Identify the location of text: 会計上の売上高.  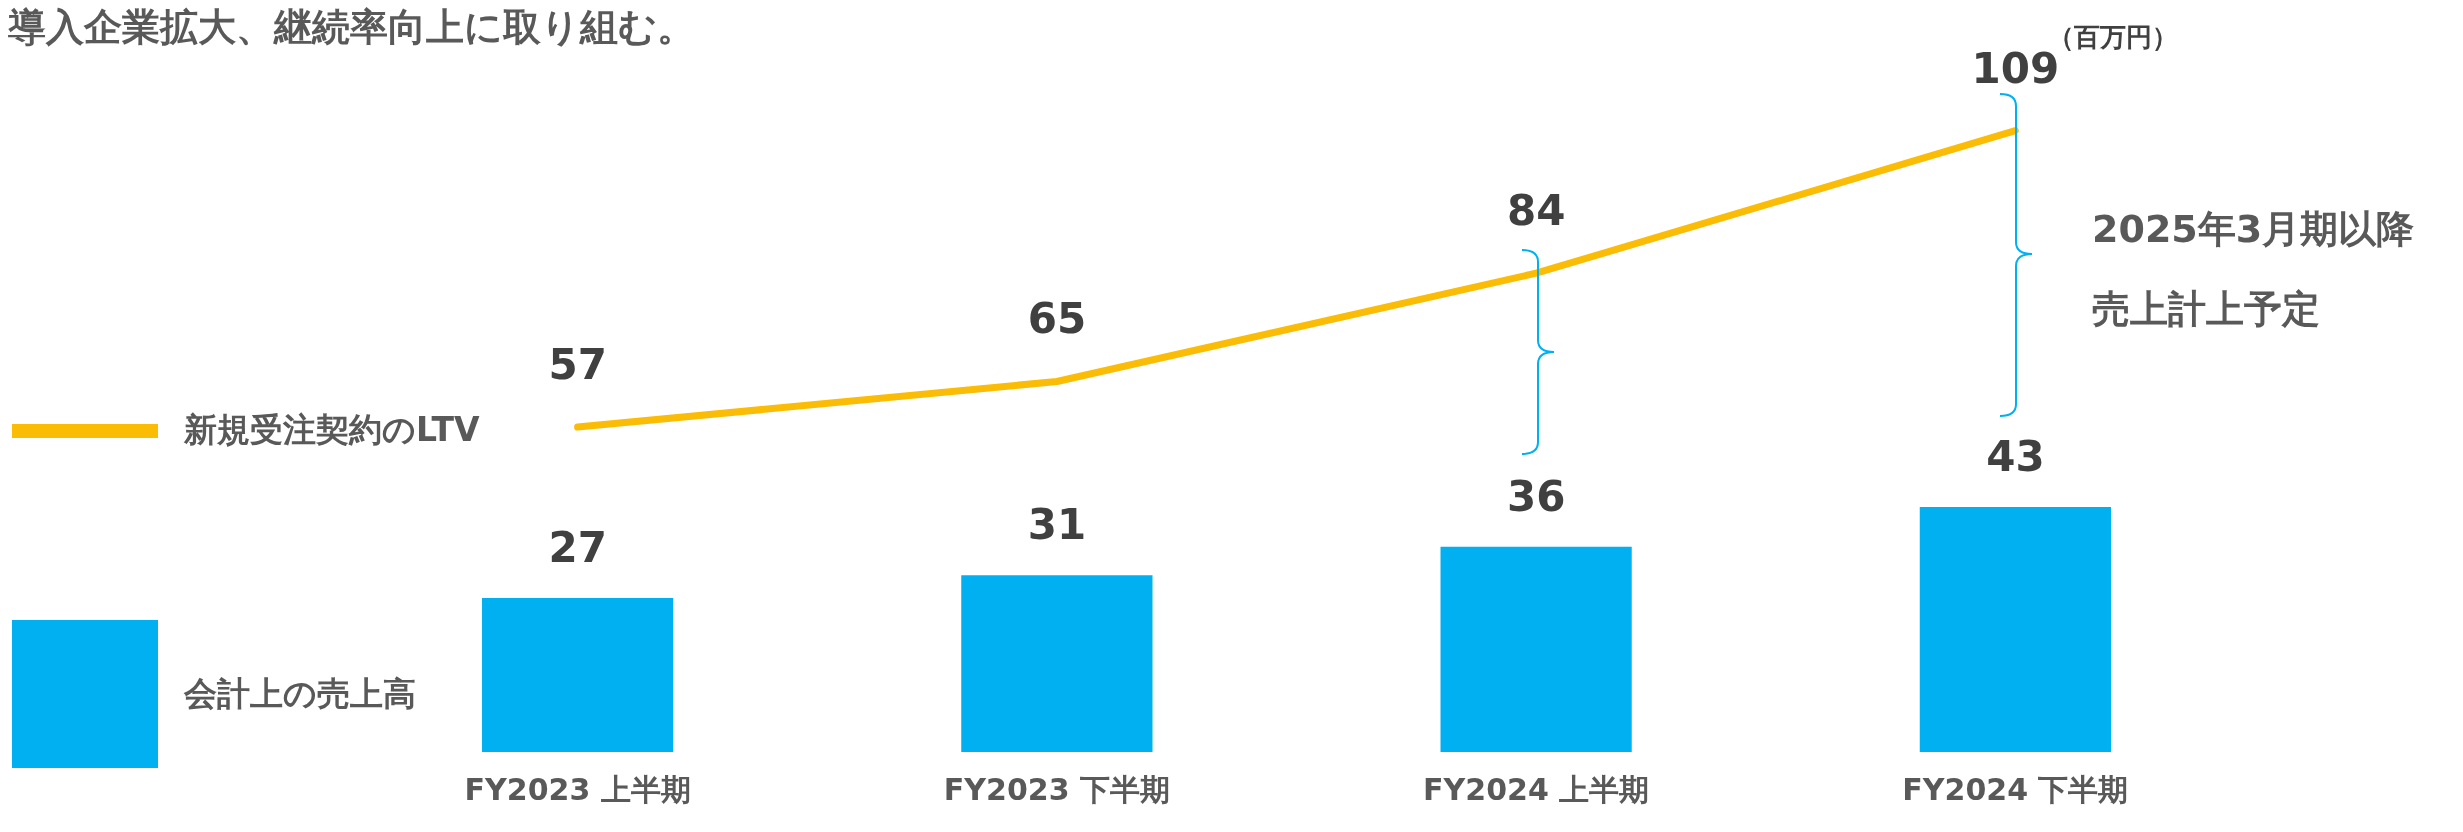
(300, 693).